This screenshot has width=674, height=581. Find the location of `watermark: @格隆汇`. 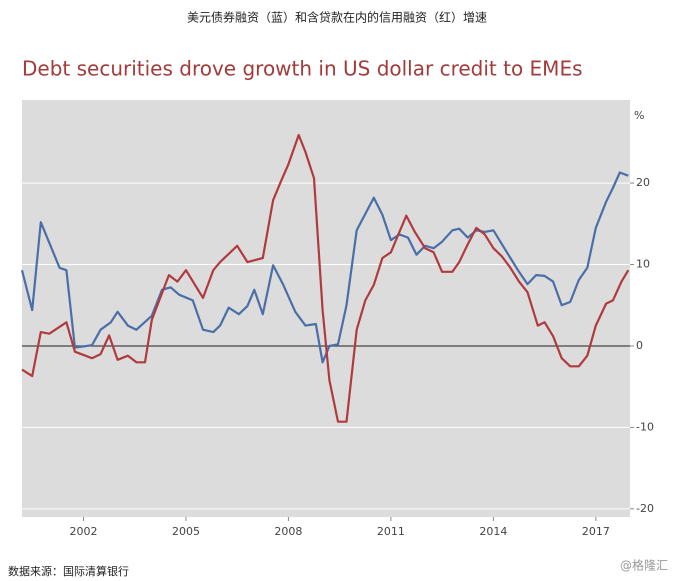

watermark: @格隆汇 is located at coordinates (644, 565).